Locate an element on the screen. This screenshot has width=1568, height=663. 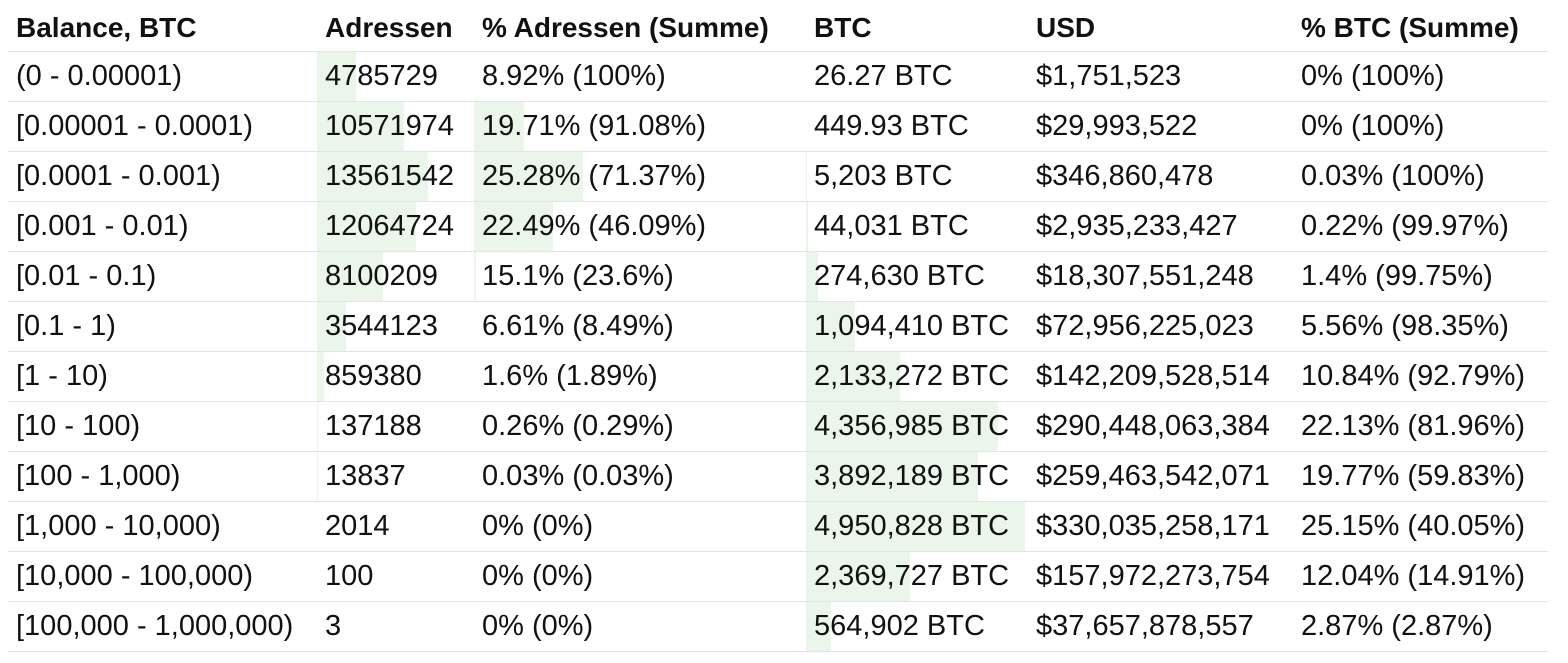
balance-range-cell-text: [1,000 - 10,000) is located at coordinates (118, 526).